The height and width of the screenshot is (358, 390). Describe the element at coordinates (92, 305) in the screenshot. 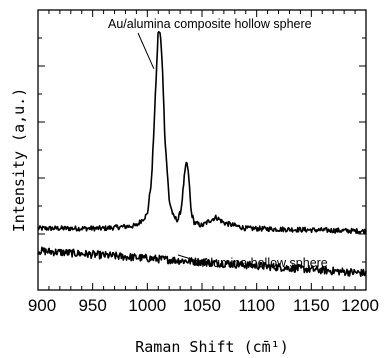

I see `x-tick-label: 950` at that location.